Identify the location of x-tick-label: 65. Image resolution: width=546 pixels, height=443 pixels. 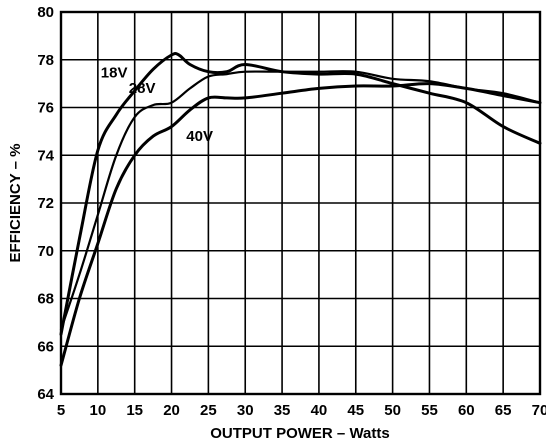
(503, 410).